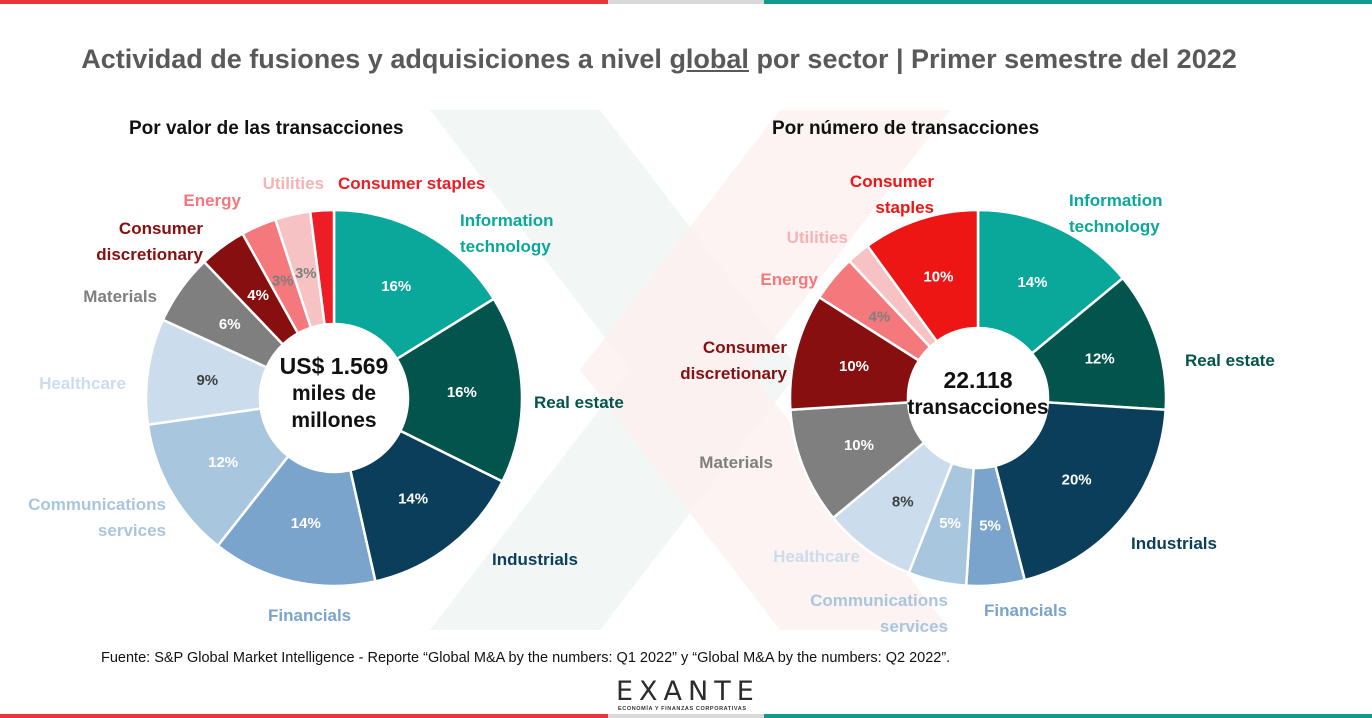 This screenshot has width=1372, height=718. Describe the element at coordinates (304, 2) in the screenshot. I see `top-bar-left` at that location.